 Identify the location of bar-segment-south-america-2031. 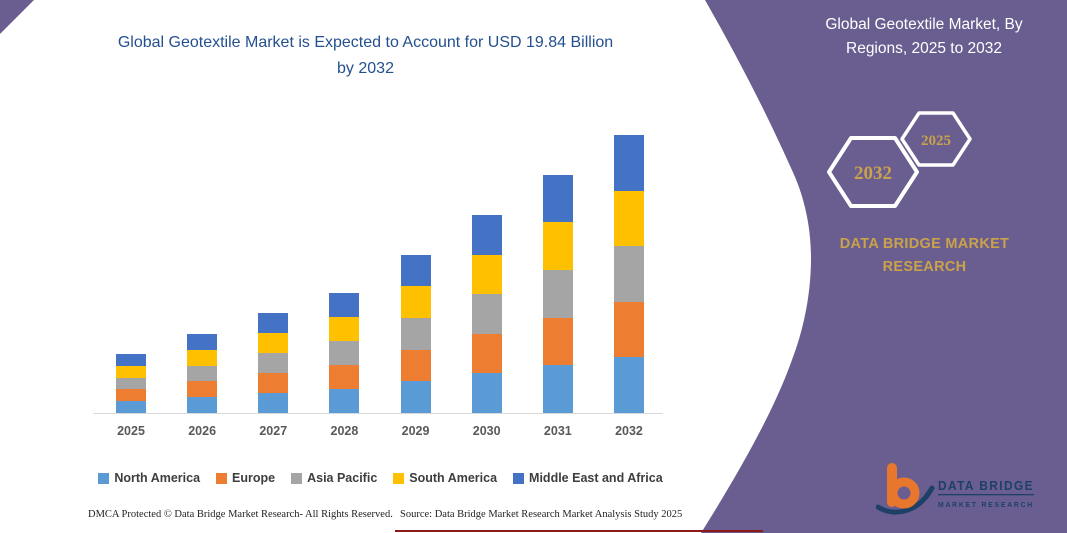
(557, 246).